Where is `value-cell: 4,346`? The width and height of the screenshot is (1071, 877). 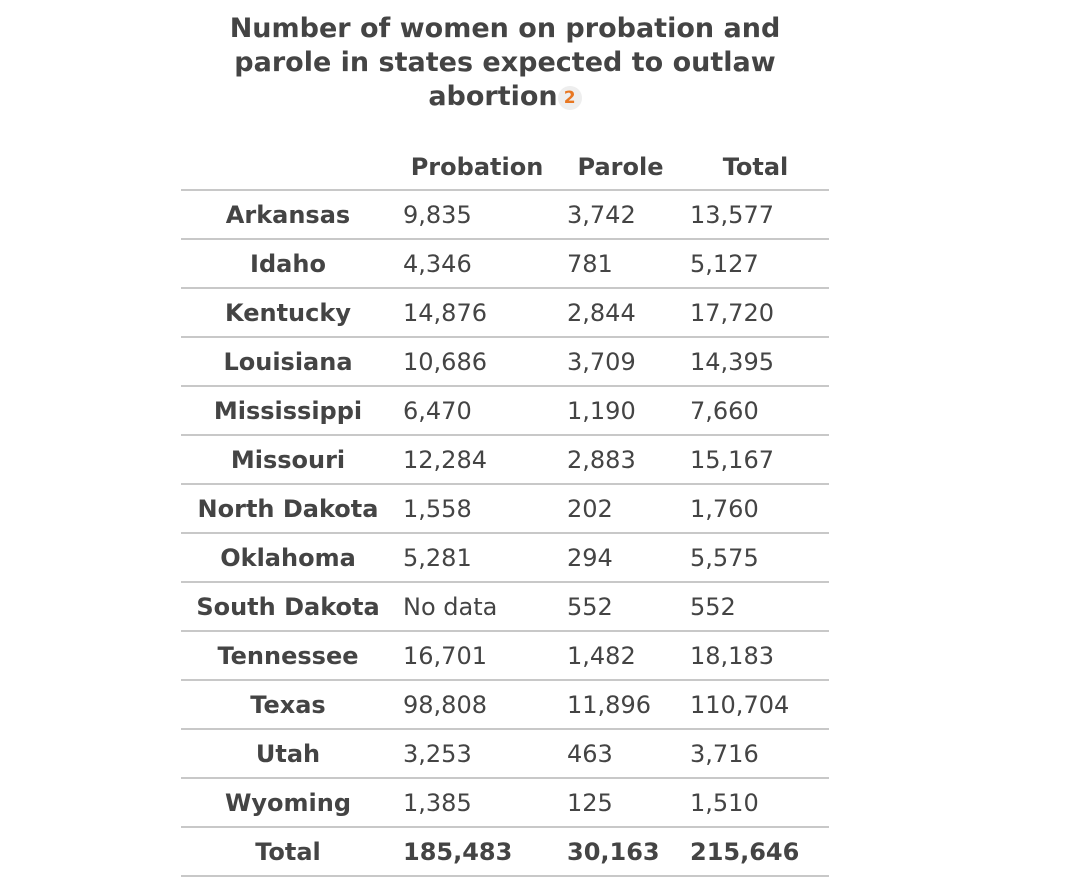 value-cell: 4,346 is located at coordinates (477, 264).